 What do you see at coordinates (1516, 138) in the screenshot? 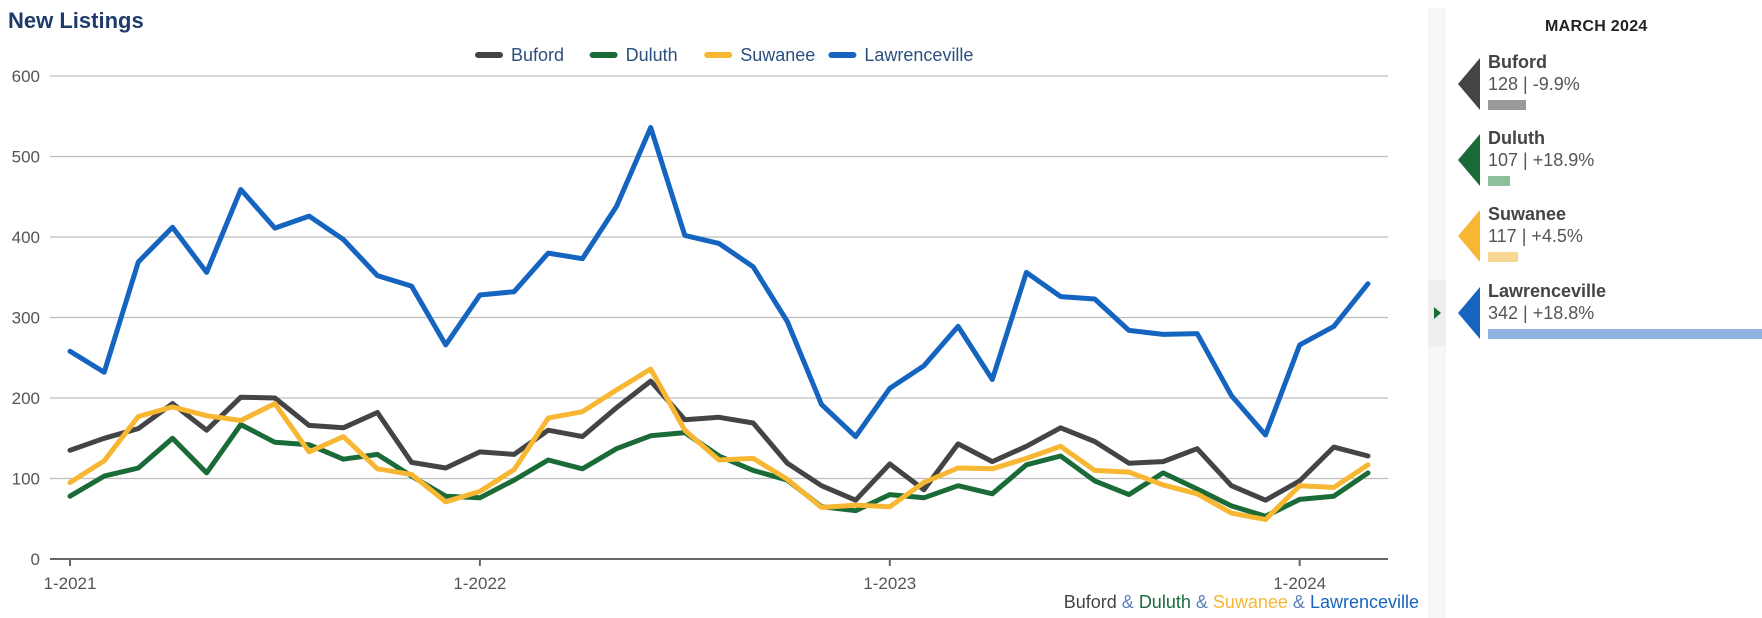
I see `stat-name: Duluth` at bounding box center [1516, 138].